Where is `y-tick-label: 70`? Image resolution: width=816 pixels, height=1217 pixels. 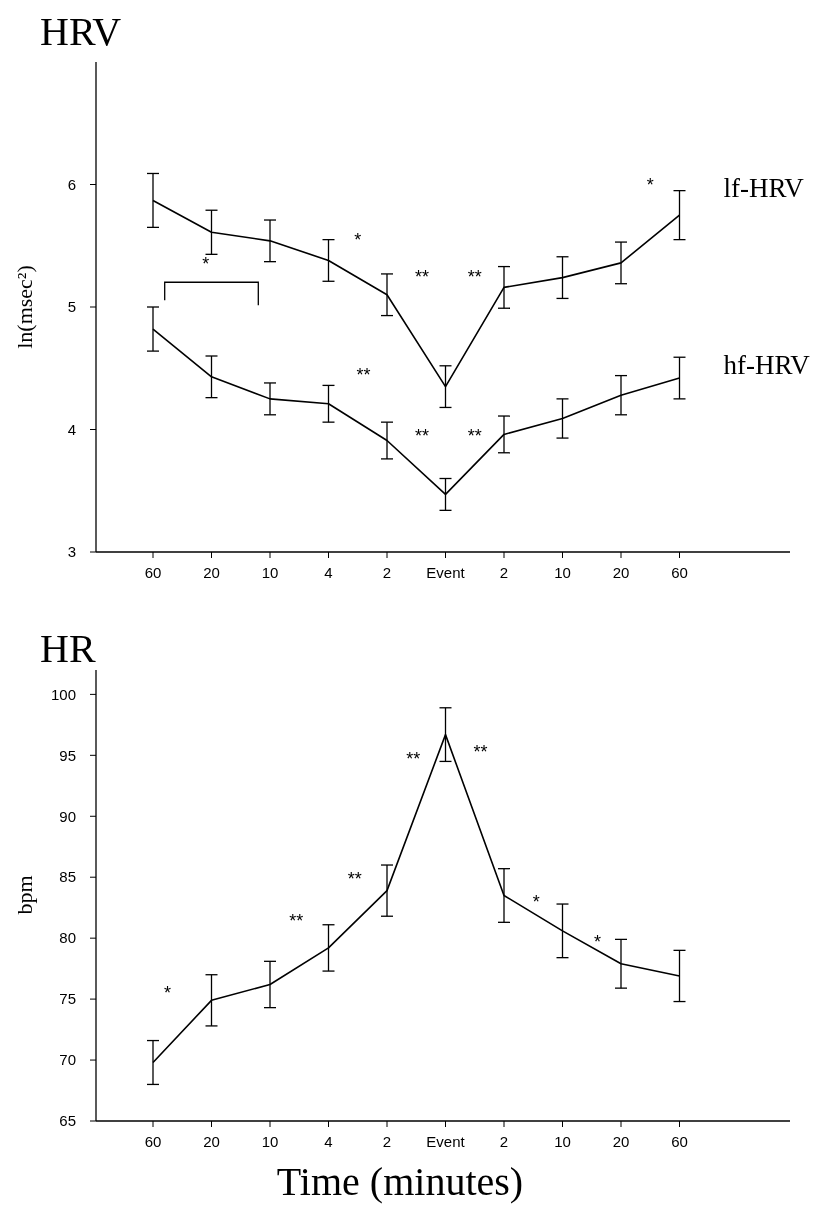
y-tick-label: 70 is located at coordinates (67, 1060).